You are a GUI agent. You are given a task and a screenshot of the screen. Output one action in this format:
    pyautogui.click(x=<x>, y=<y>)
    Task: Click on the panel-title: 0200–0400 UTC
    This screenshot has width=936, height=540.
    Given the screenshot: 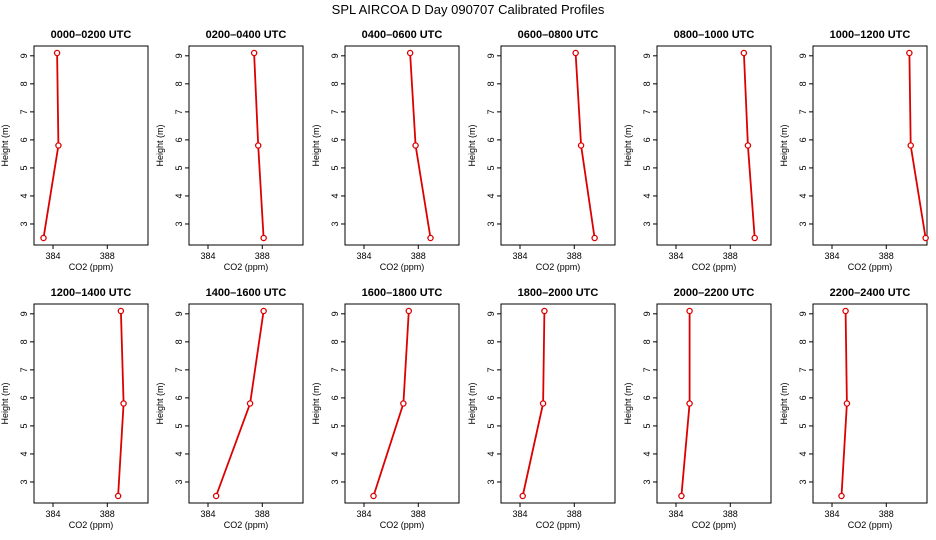 What is the action you would take?
    pyautogui.click(x=246, y=35)
    